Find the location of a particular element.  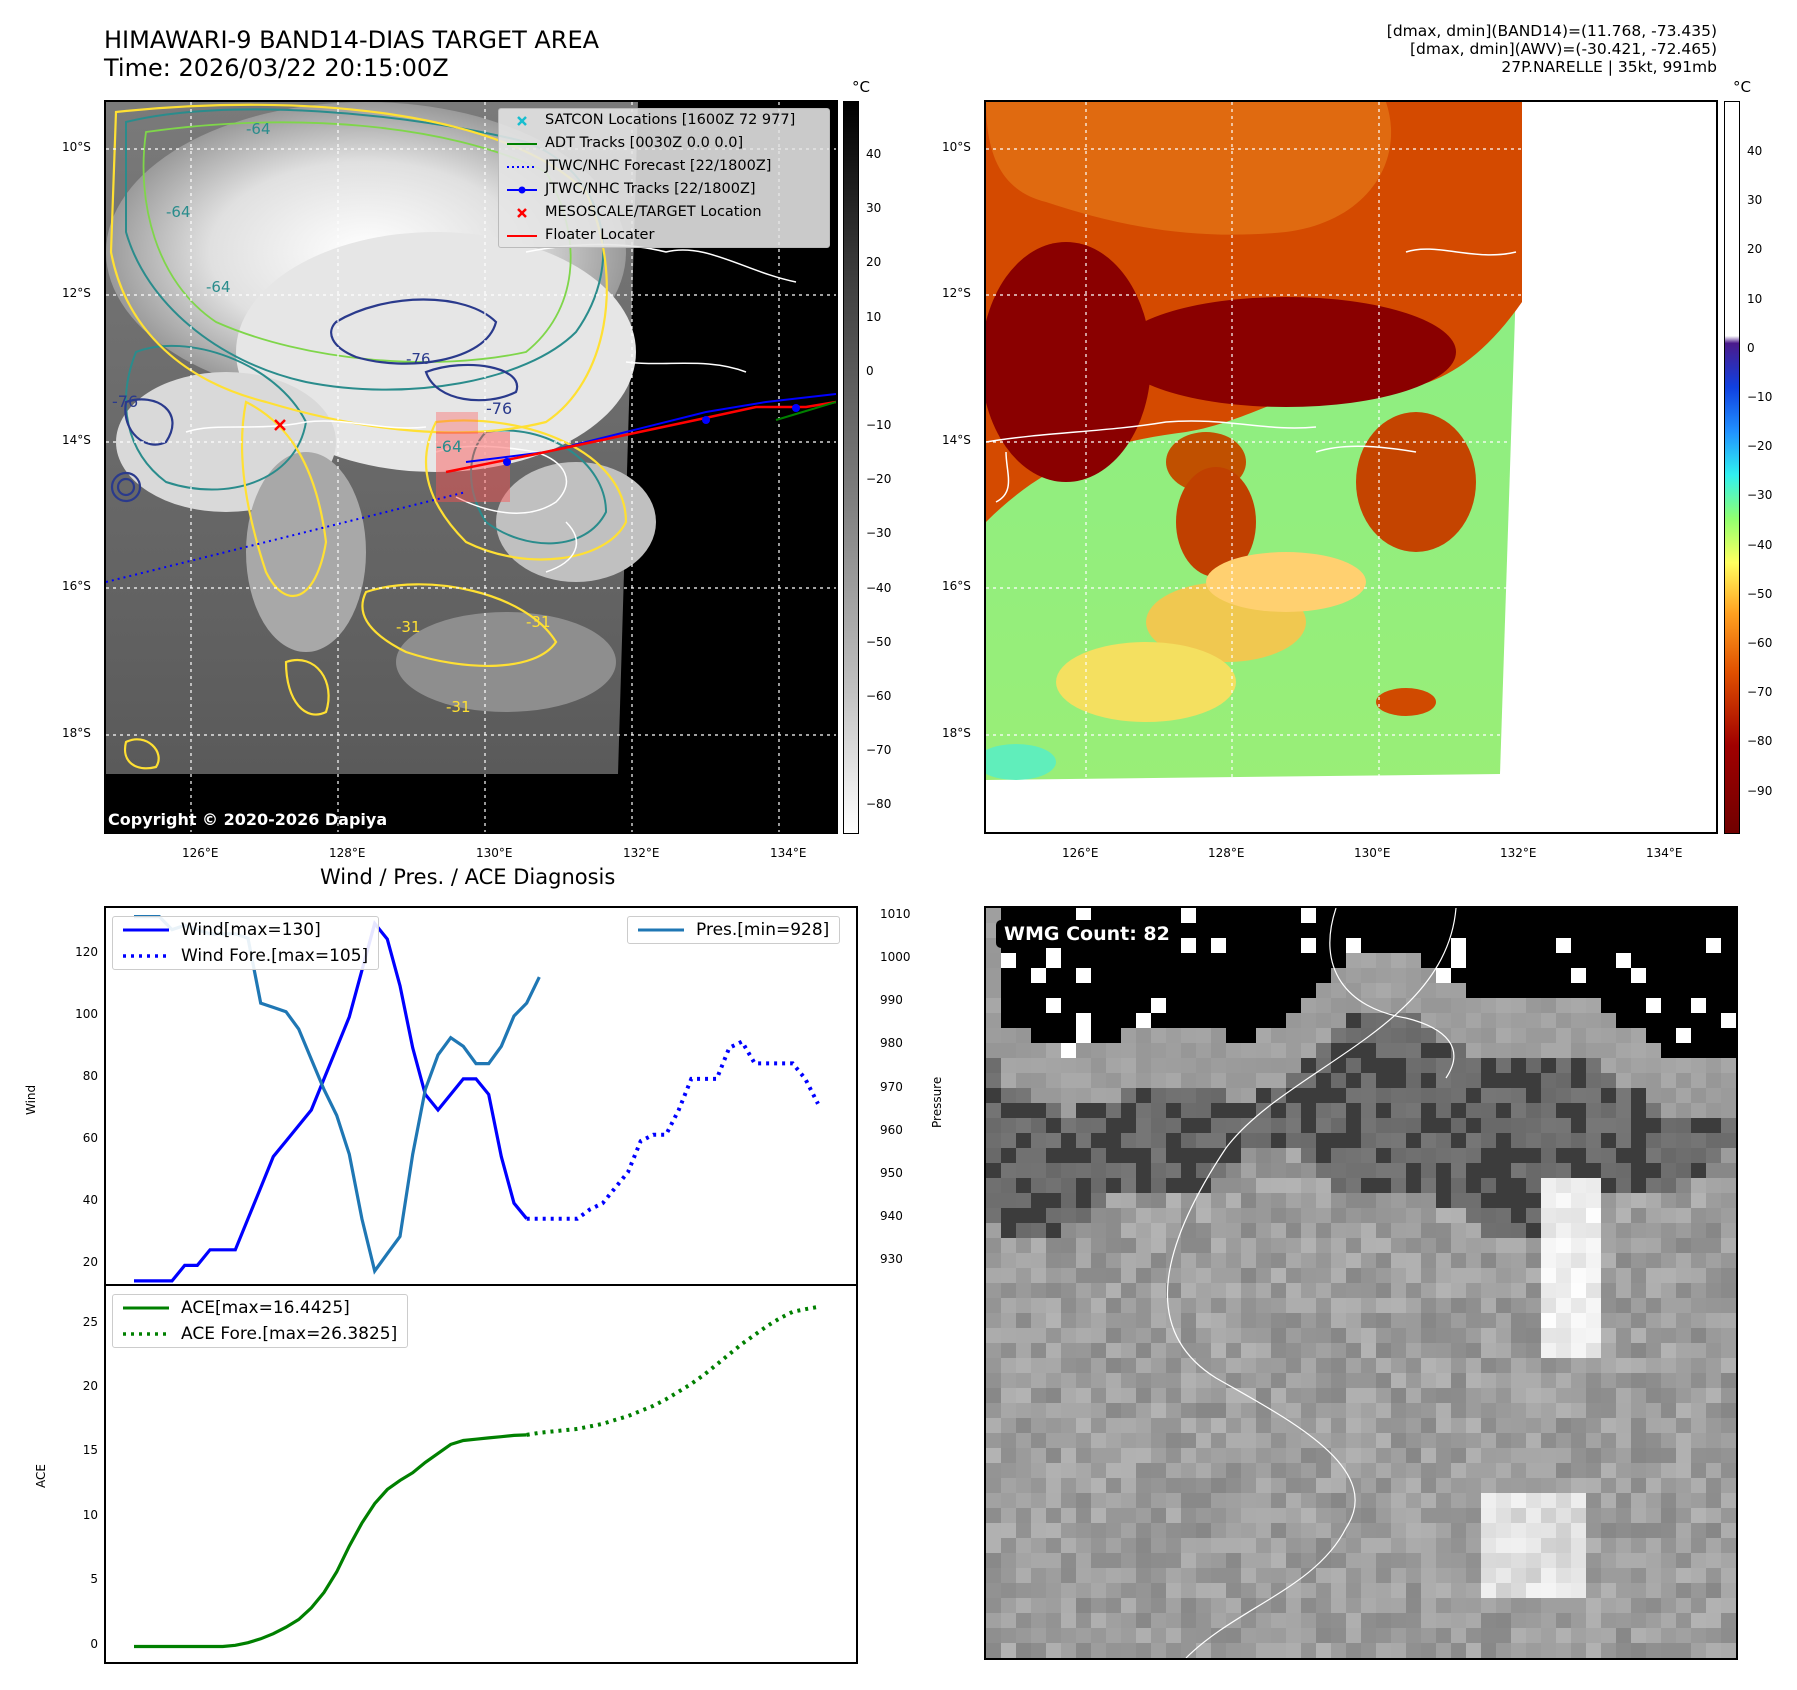

line-dot-icon is located at coordinates (522, 190).